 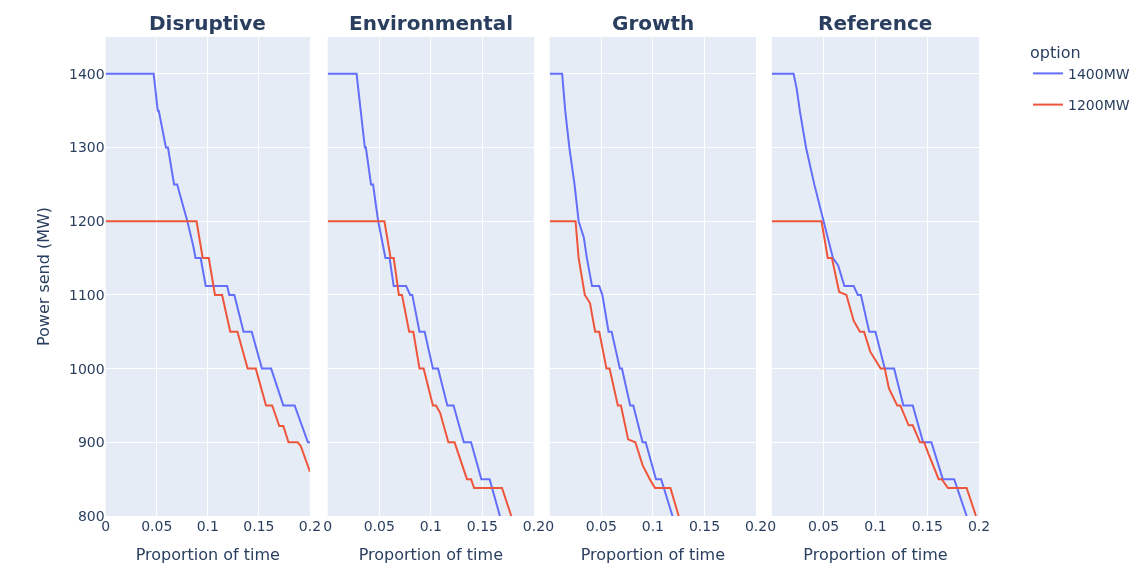 What do you see at coordinates (875, 23) in the screenshot?
I see `chart-title: Reference` at bounding box center [875, 23].